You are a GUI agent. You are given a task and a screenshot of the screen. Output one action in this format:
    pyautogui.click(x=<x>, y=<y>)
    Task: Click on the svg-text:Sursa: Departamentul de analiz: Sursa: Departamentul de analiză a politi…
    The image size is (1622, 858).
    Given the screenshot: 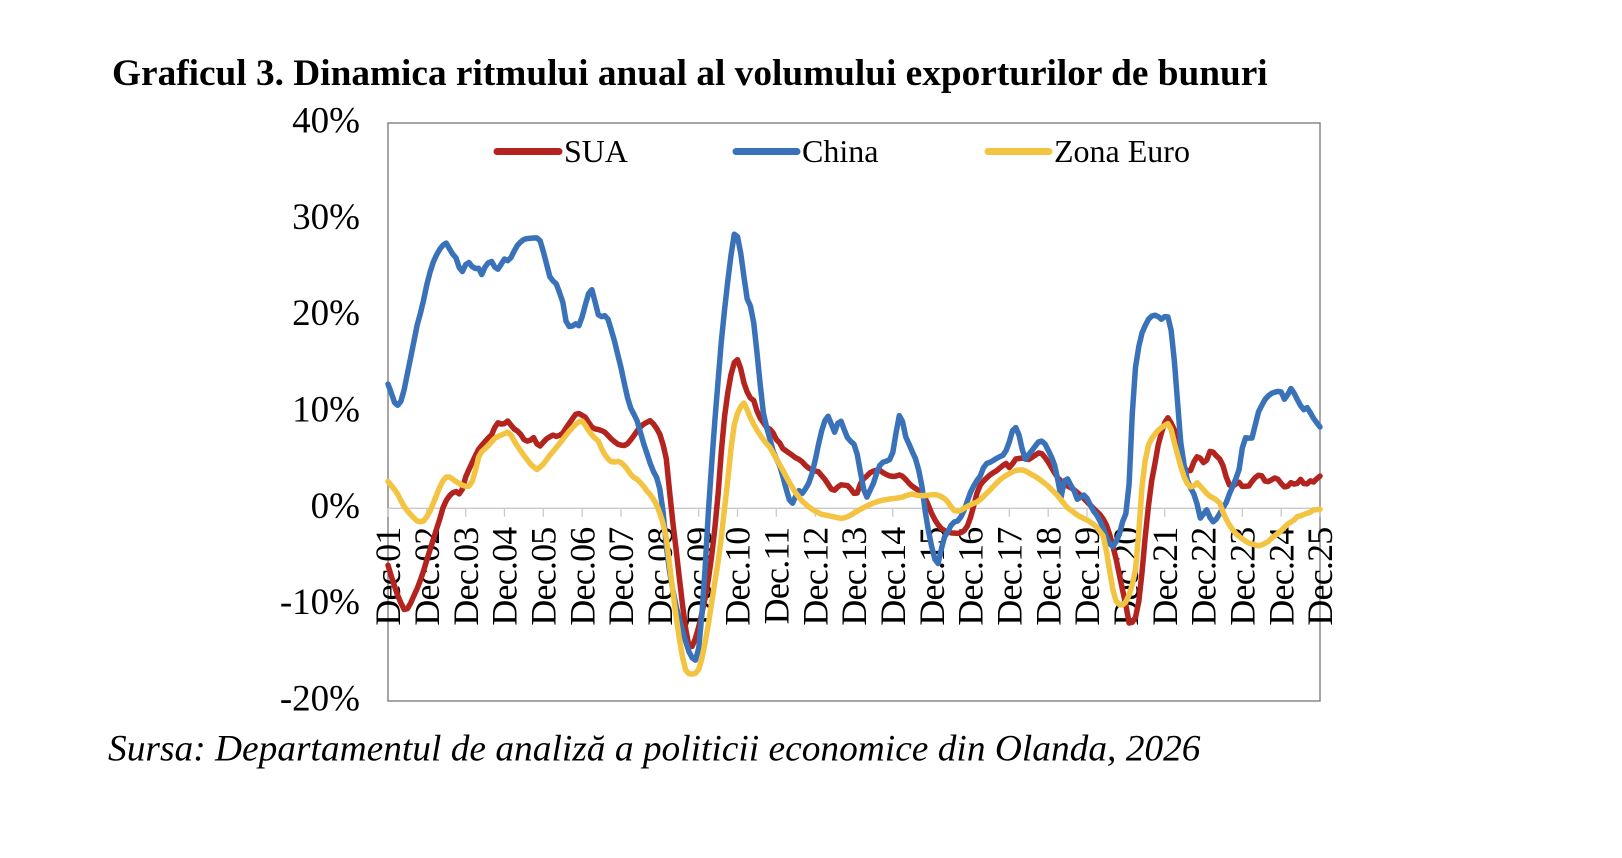 What is the action you would take?
    pyautogui.click(x=654, y=749)
    